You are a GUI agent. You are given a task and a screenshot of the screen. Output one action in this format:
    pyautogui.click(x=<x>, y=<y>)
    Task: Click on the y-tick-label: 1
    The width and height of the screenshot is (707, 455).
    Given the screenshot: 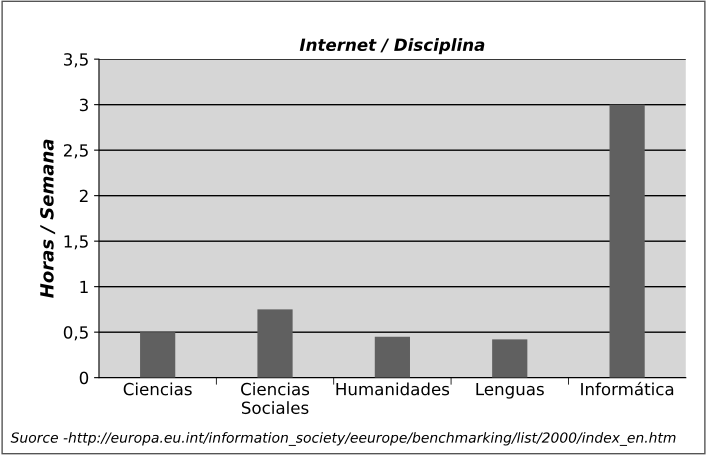 What is the action you would take?
    pyautogui.click(x=84, y=286)
    